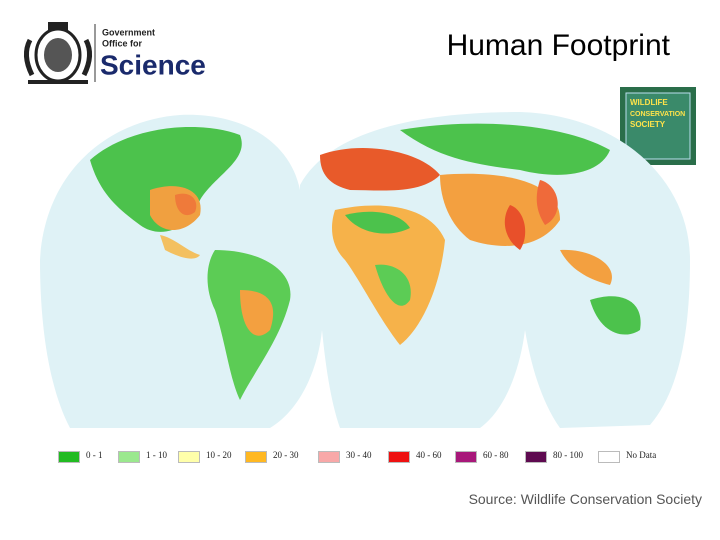 Image resolution: width=720 pixels, height=540 pixels. I want to click on legend-label: 40 - 60, so click(429, 455).